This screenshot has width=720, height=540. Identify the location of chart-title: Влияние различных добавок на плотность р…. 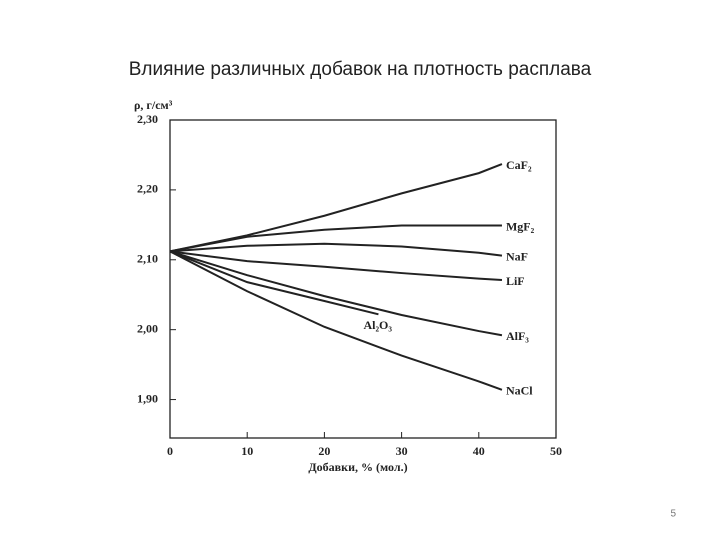
(360, 69).